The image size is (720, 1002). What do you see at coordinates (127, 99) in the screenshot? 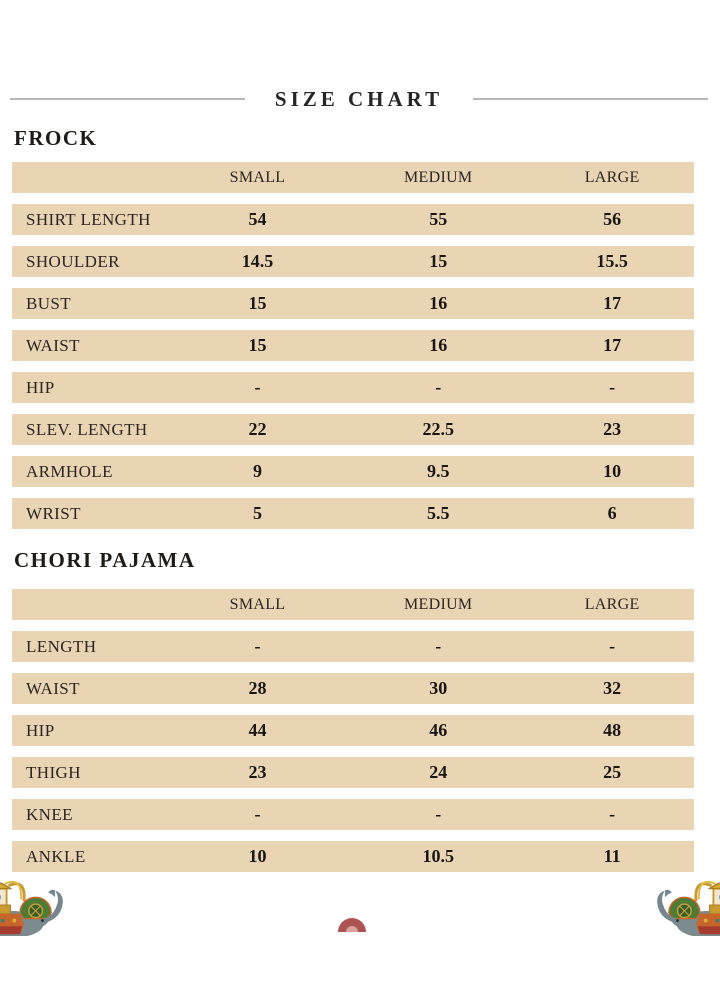
I see `title-divider-left` at bounding box center [127, 99].